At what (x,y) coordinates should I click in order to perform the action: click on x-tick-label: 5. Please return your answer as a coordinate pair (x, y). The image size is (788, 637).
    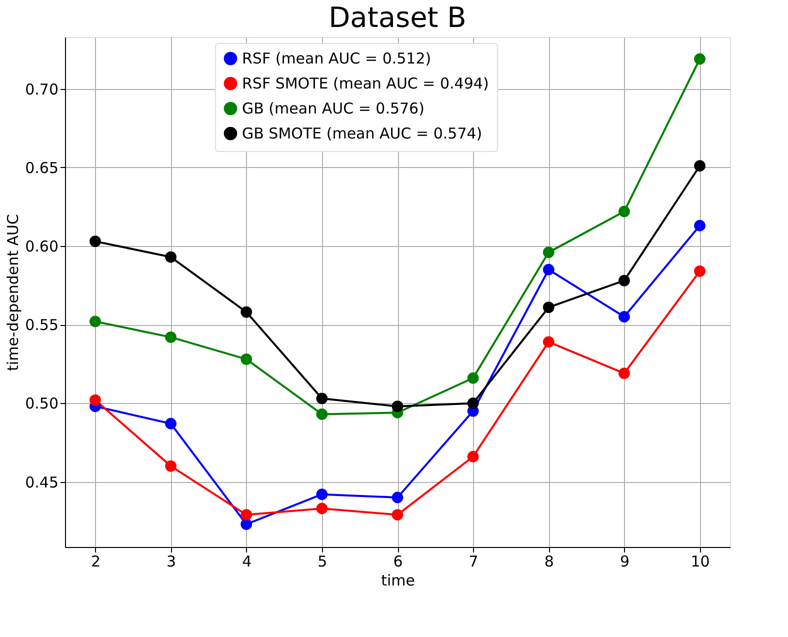
    Looking at the image, I should click on (323, 561).